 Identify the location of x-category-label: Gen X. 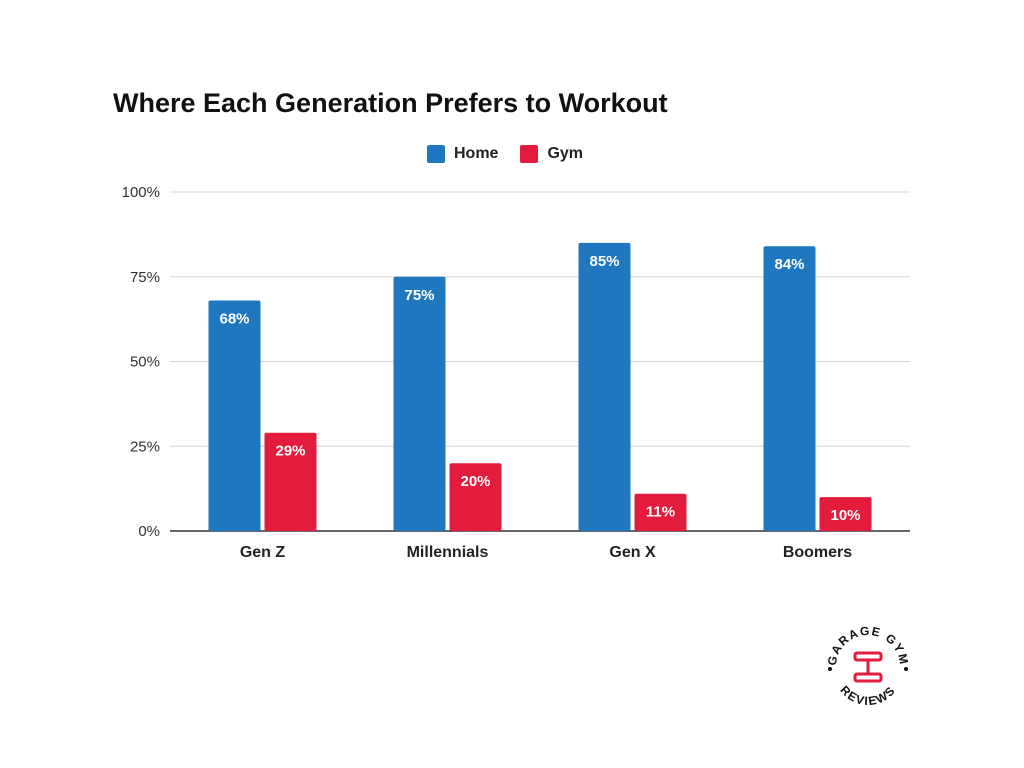
(632, 552).